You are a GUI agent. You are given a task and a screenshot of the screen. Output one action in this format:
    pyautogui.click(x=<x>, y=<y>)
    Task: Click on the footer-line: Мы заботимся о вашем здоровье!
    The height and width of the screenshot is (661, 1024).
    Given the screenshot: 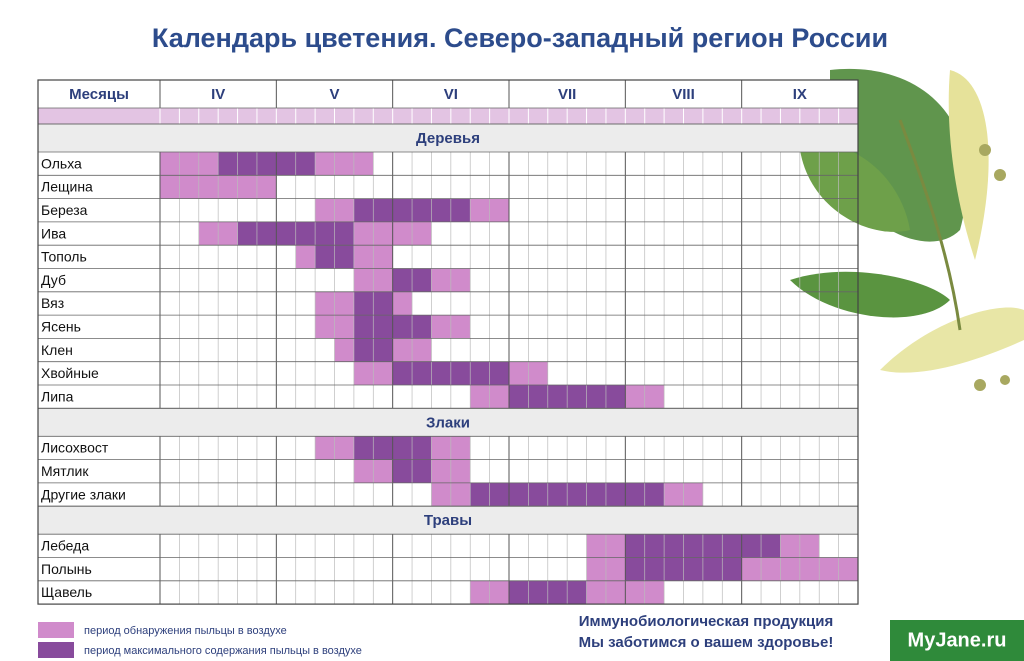 What is the action you would take?
    pyautogui.click(x=706, y=642)
    